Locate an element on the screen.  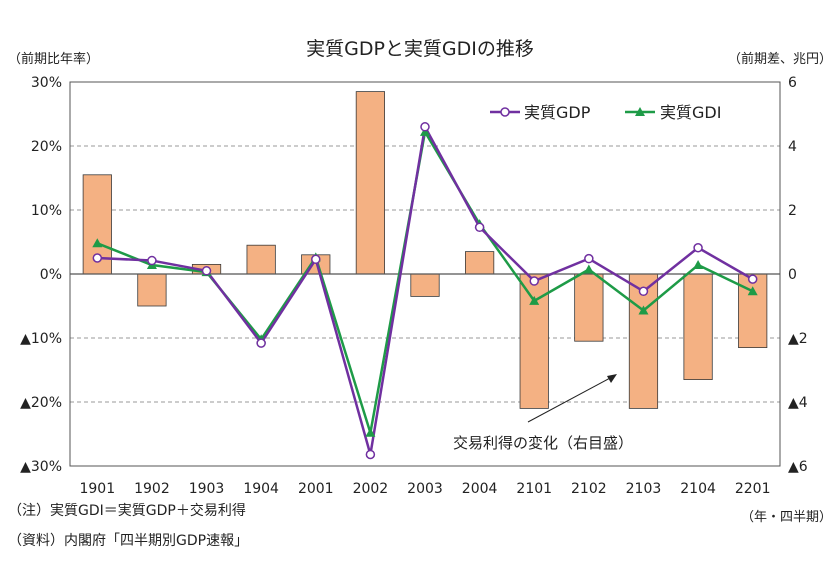
gdp-point-1902 is located at coordinates (152, 260).